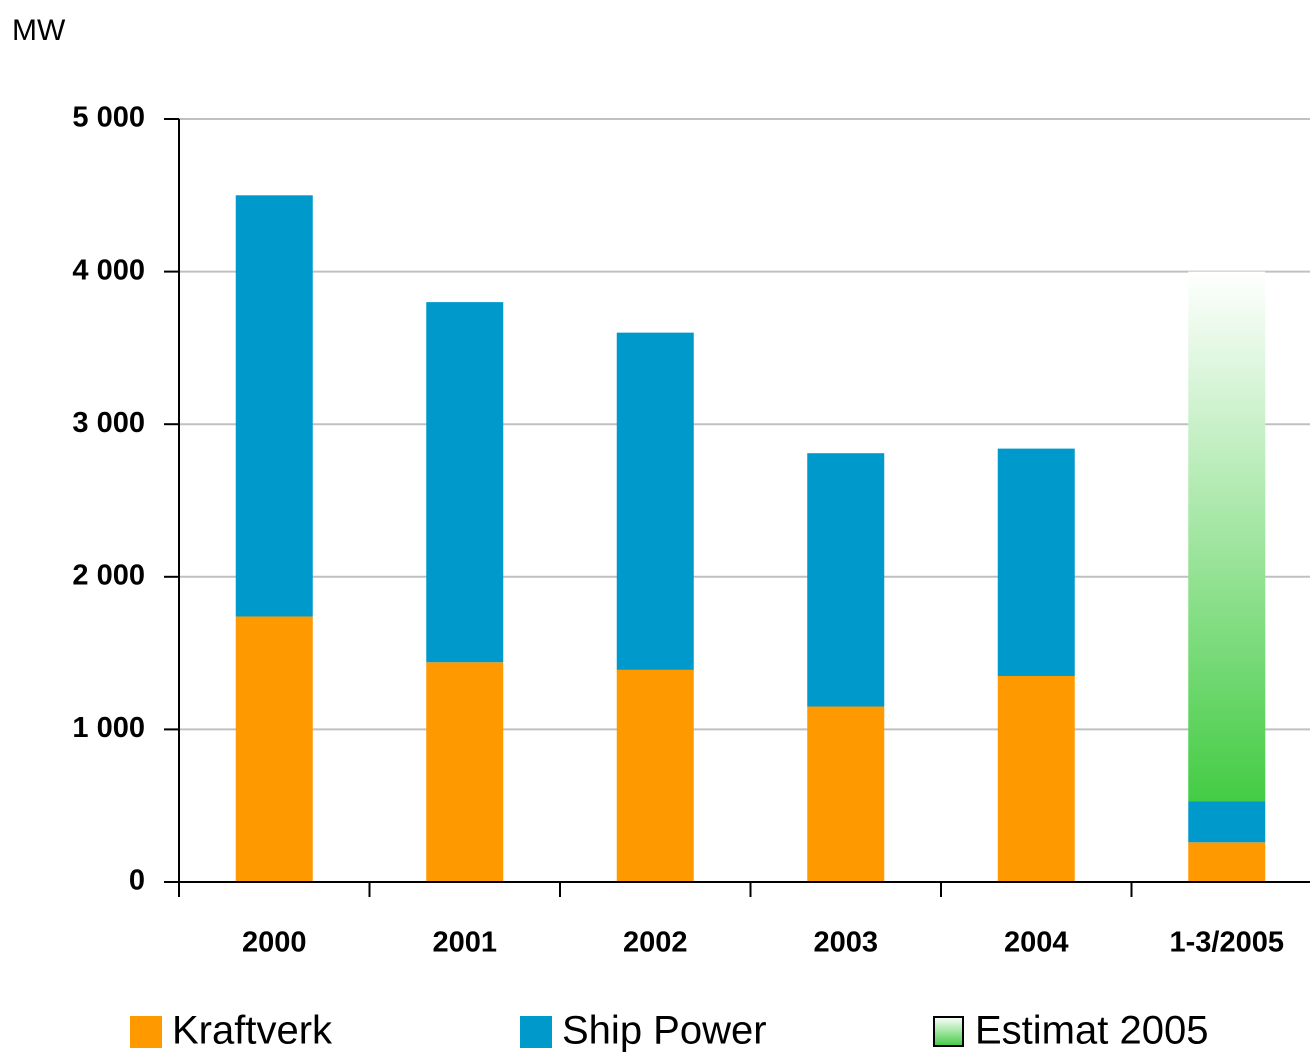 The height and width of the screenshot is (1059, 1310). What do you see at coordinates (274, 943) in the screenshot?
I see `x-tick-label: 2000` at bounding box center [274, 943].